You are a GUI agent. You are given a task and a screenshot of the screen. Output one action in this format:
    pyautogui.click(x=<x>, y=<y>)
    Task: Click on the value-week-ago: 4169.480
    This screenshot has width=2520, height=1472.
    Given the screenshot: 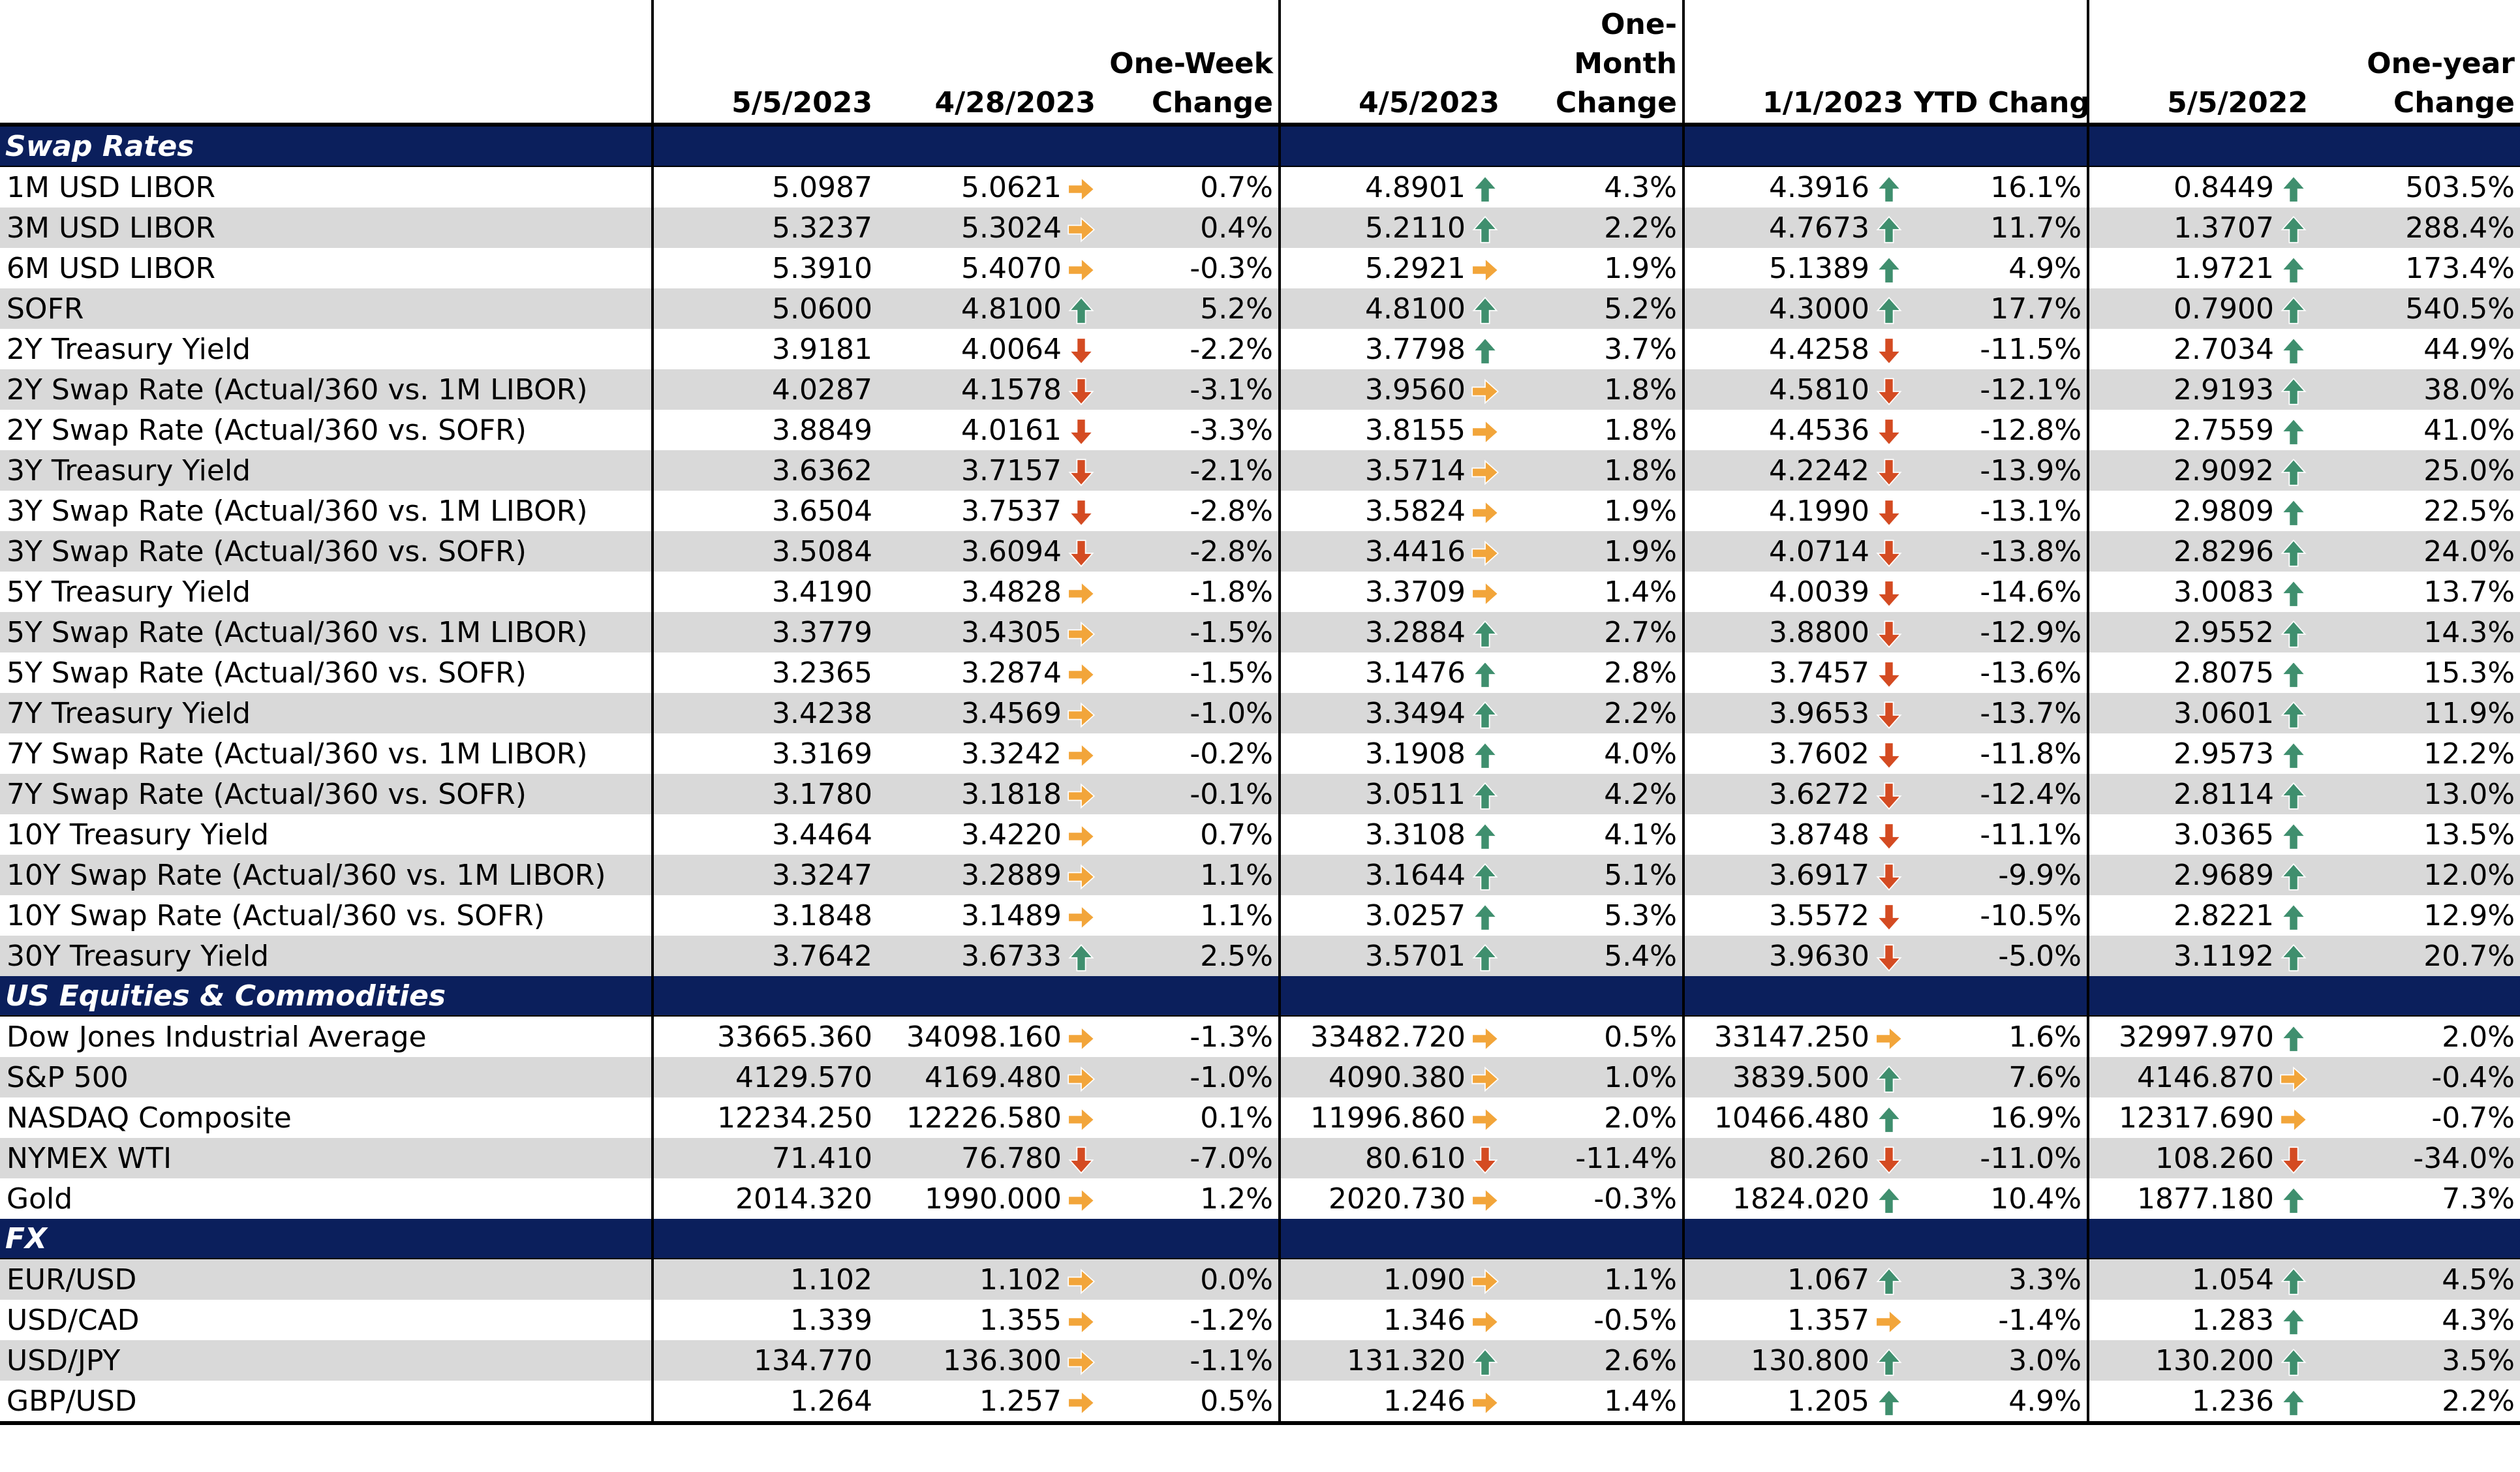 What is the action you would take?
    pyautogui.click(x=989, y=1077)
    